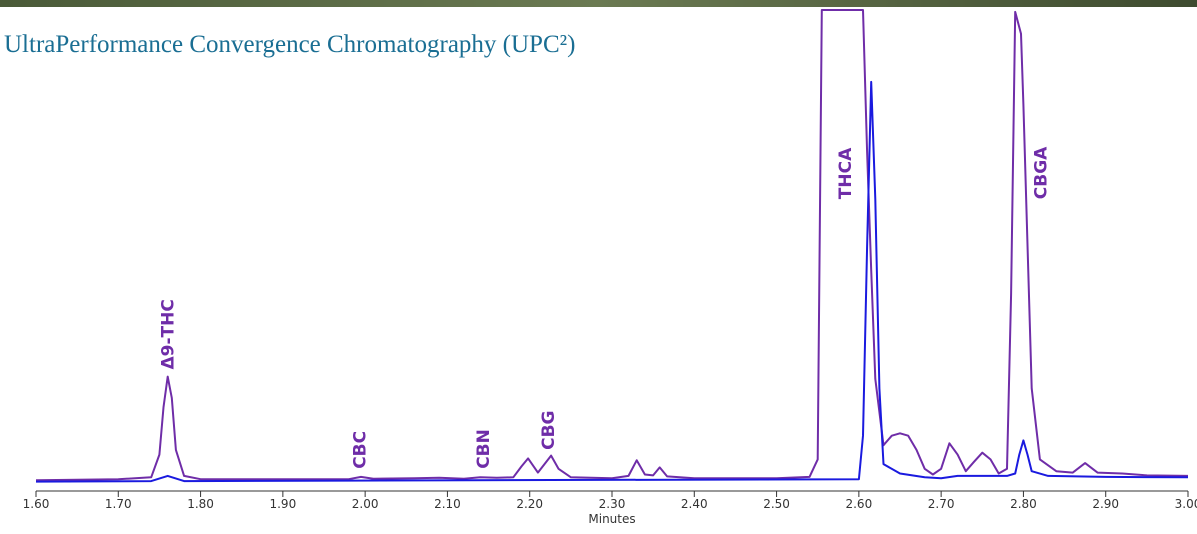 This screenshot has height=534, width=1197. I want to click on peak-label: CBG, so click(549, 429).